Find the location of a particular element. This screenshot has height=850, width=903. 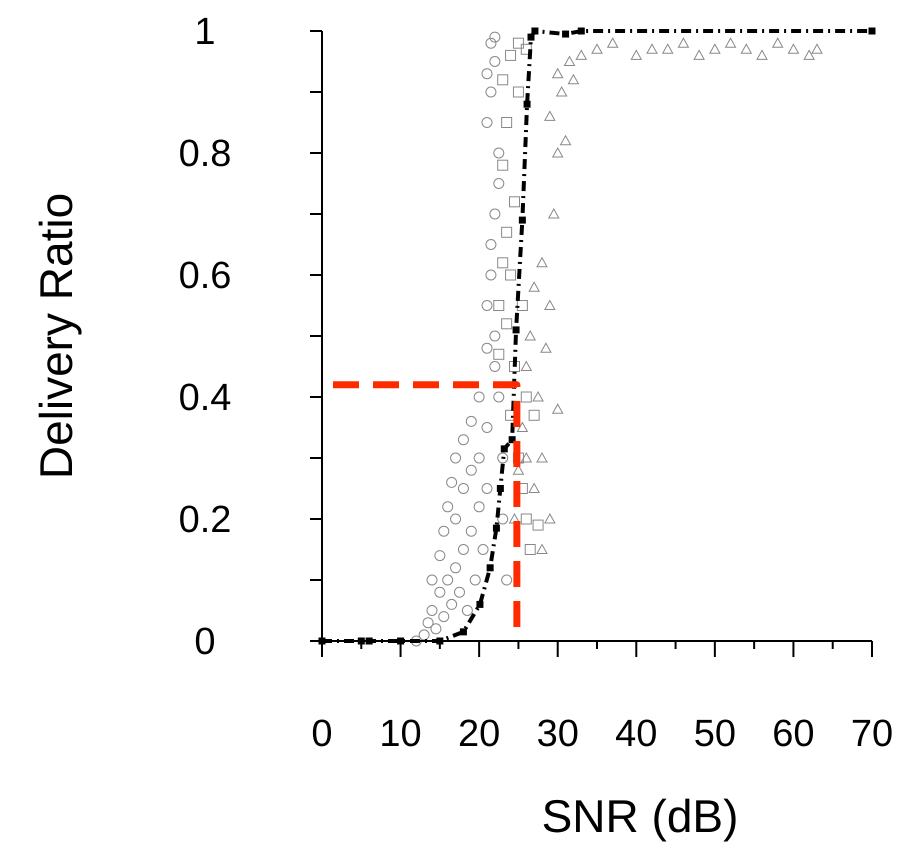

y-tick-label: 1 is located at coordinates (205, 32).